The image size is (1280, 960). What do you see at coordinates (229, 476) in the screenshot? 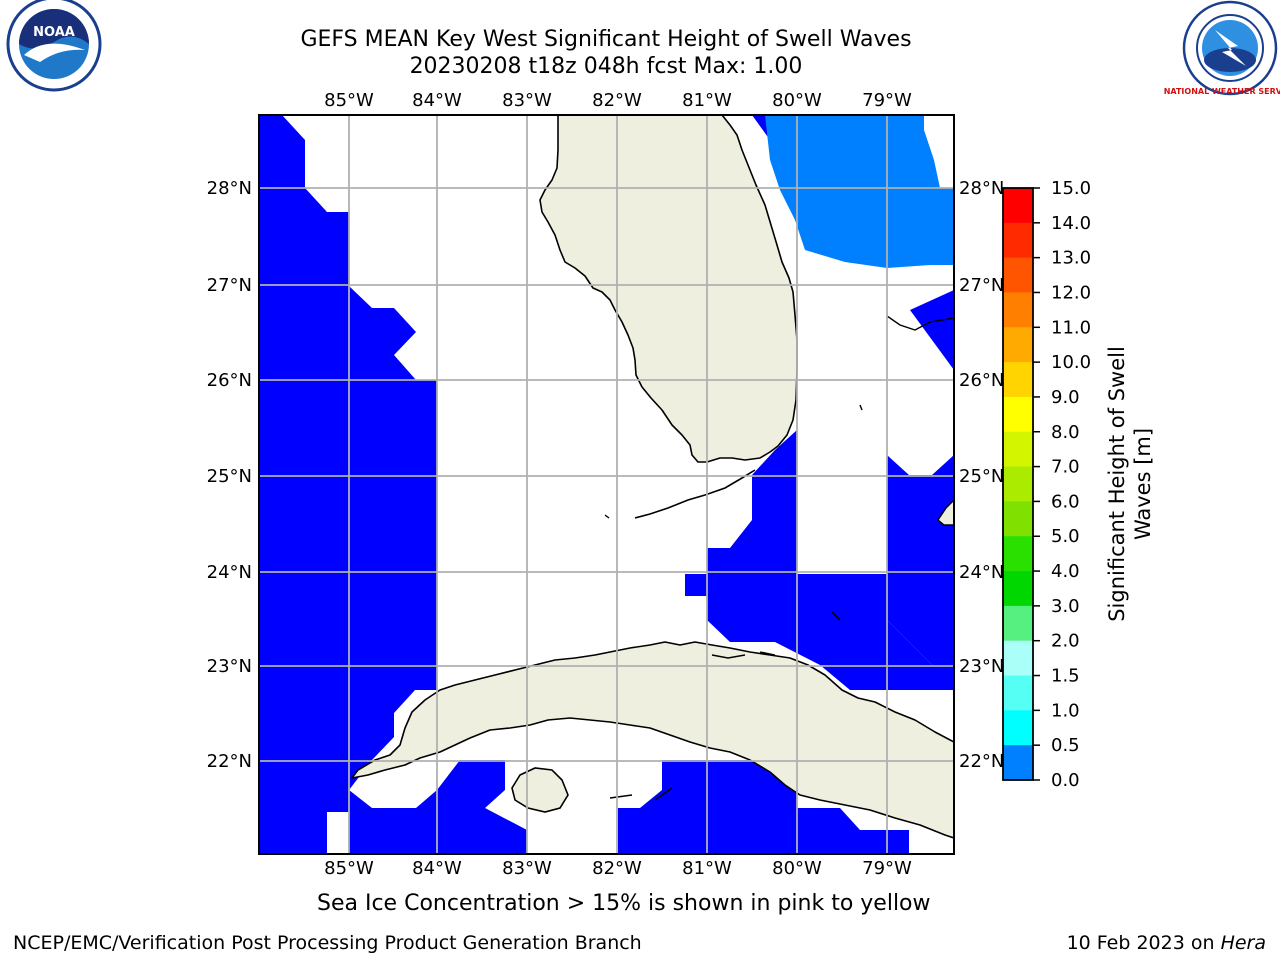
I see `lat-label-left-25: 25°N` at bounding box center [229, 476].